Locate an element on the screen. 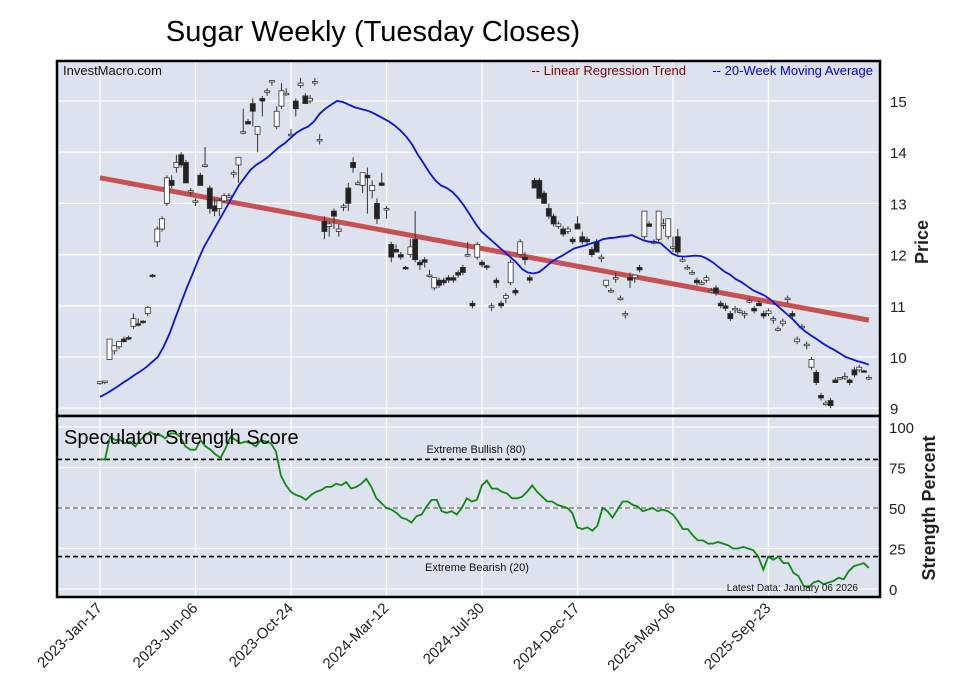 Image resolution: width=957 pixels, height=694 pixels. x-tick-label: 2025-Sep-23 is located at coordinates (737, 636).